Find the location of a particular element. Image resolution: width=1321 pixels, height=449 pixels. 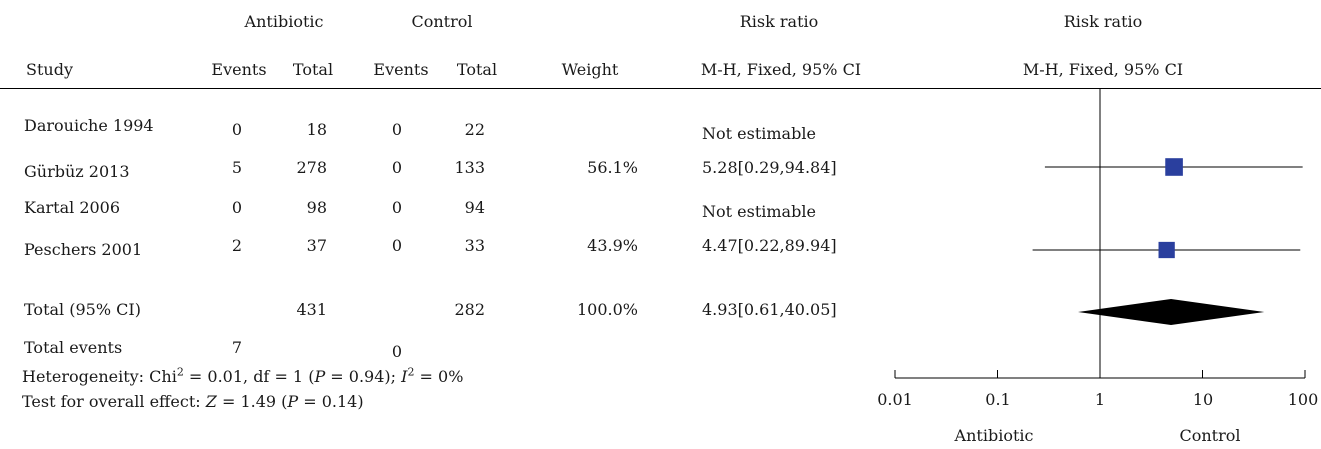

header-divider is located at coordinates (660, 88).